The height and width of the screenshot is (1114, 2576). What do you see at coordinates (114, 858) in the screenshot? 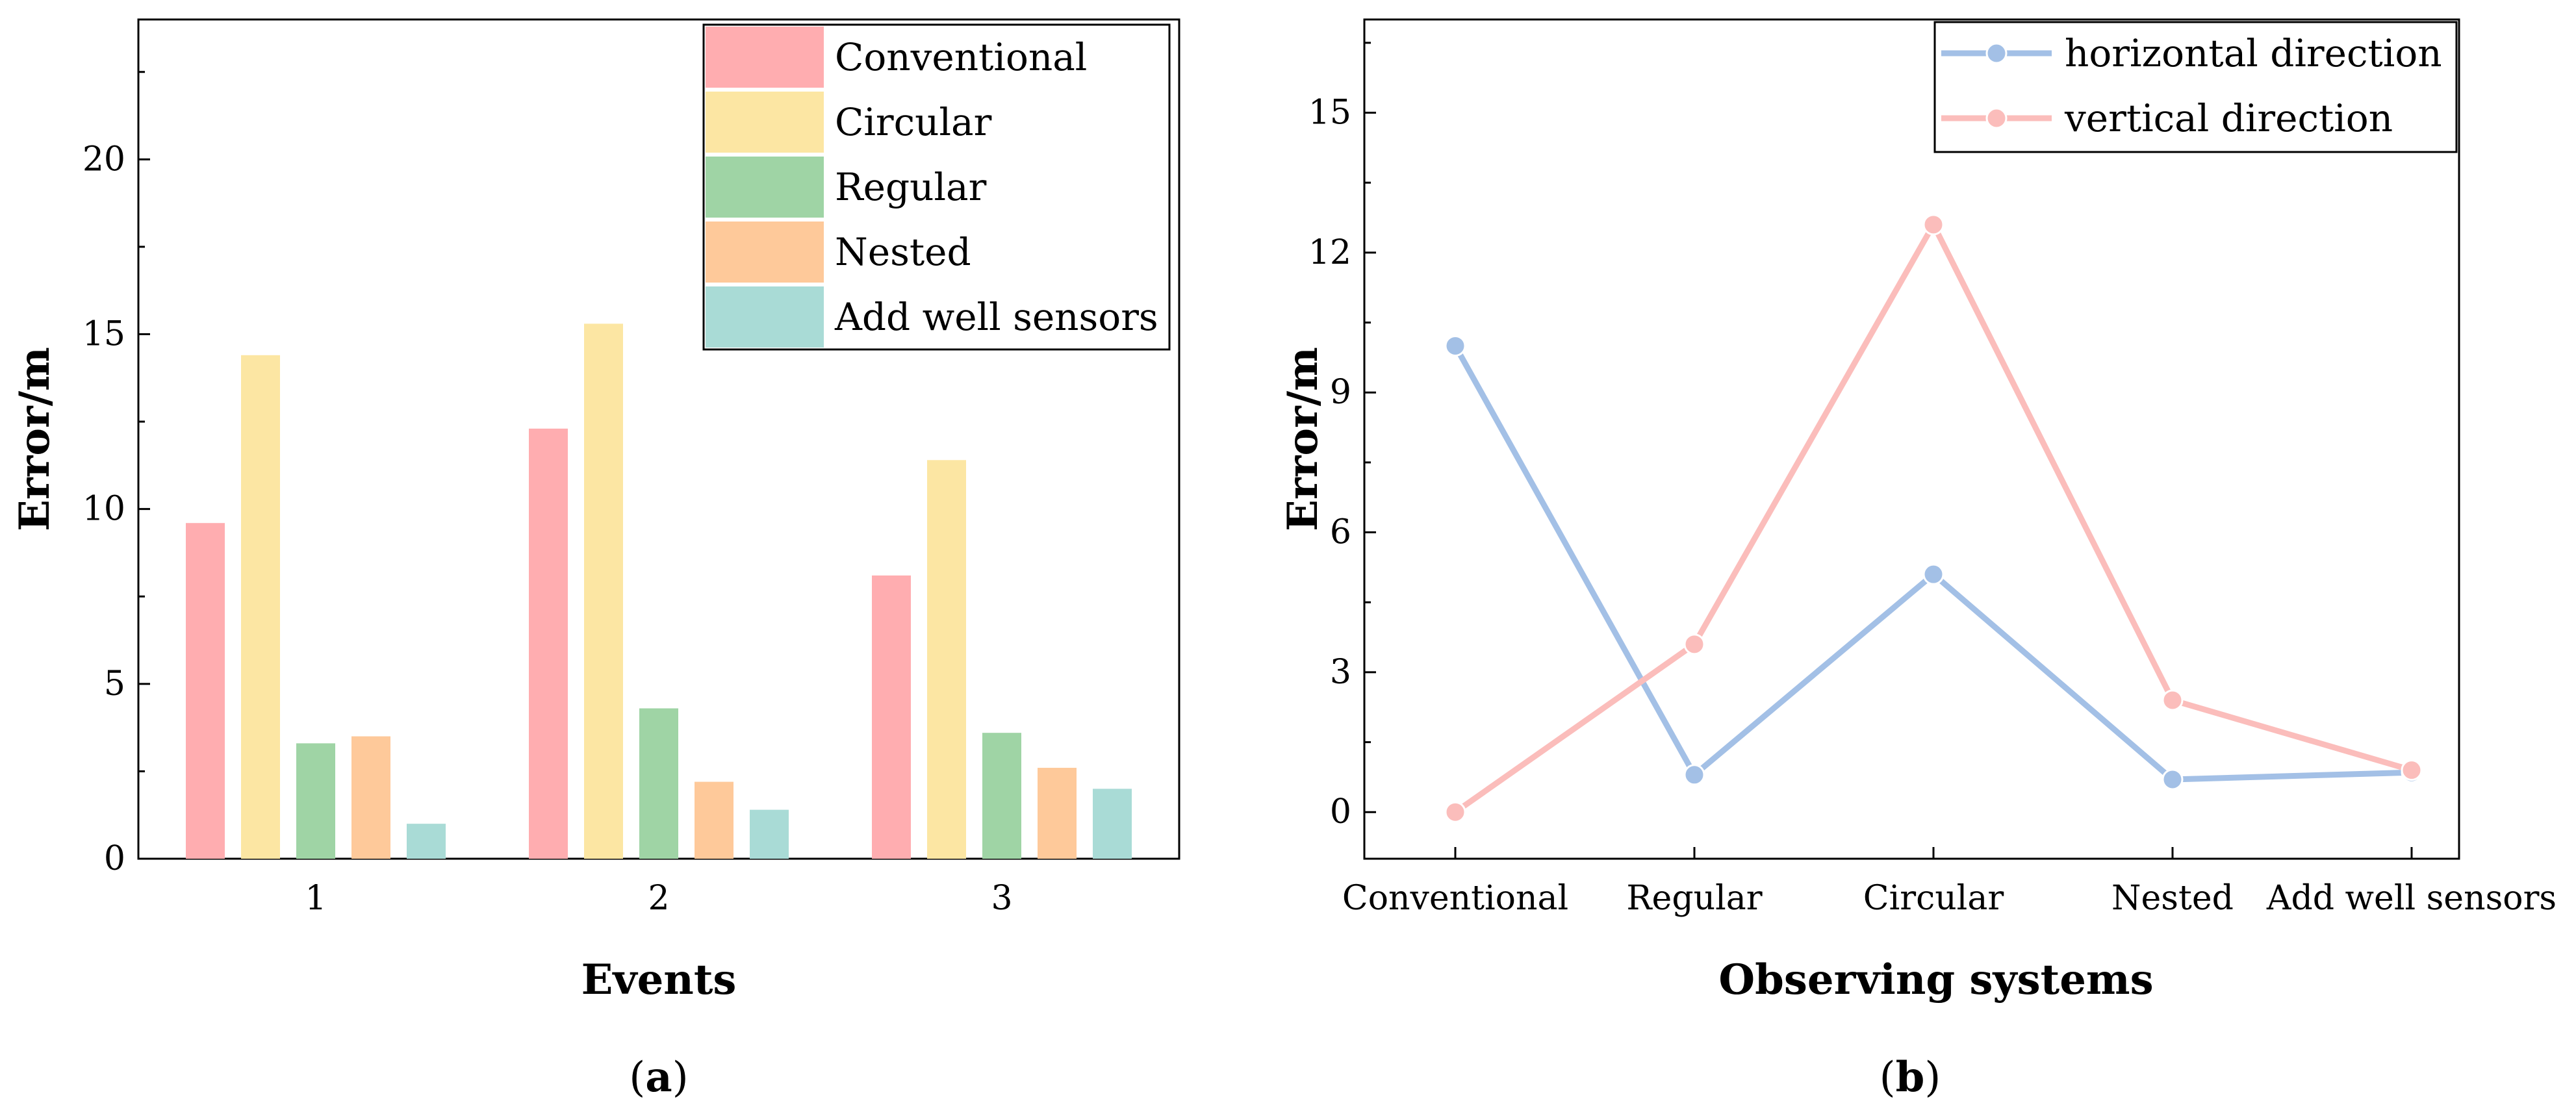
I see `y-tick-label-a: 0` at bounding box center [114, 858].